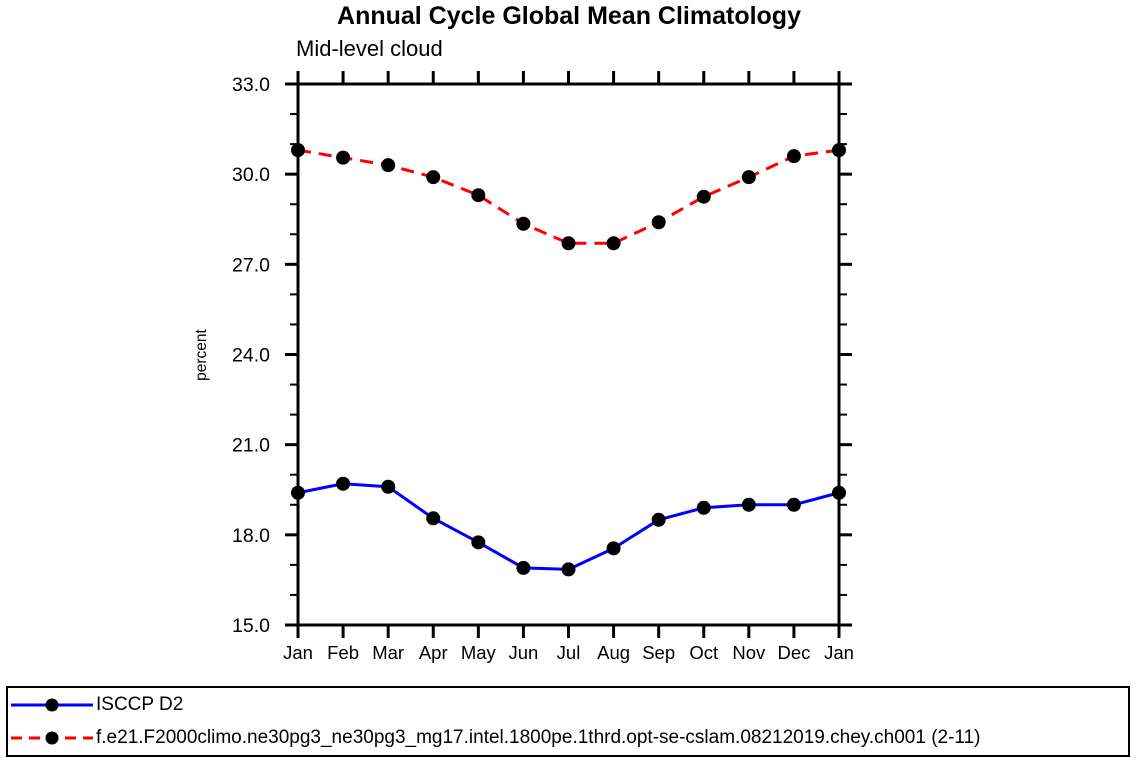 The height and width of the screenshot is (766, 1138). I want to click on y-tick-label: 18.0, so click(251, 536).